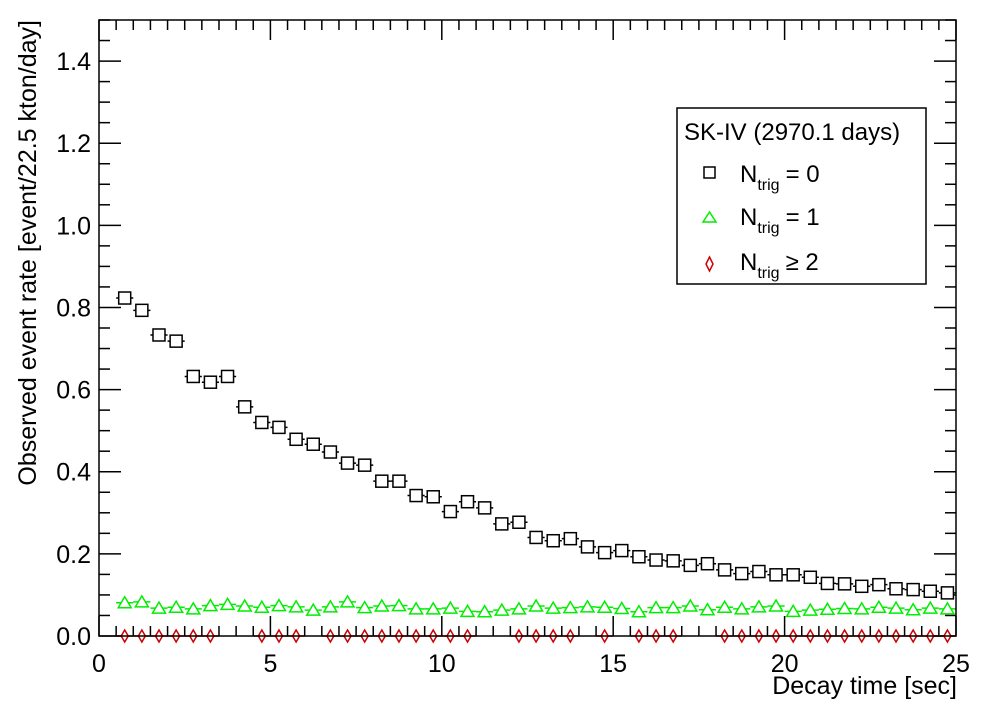  Describe the element at coordinates (792, 132) in the screenshot. I see `legend-title: SK-IV (2970.1 days)` at that location.